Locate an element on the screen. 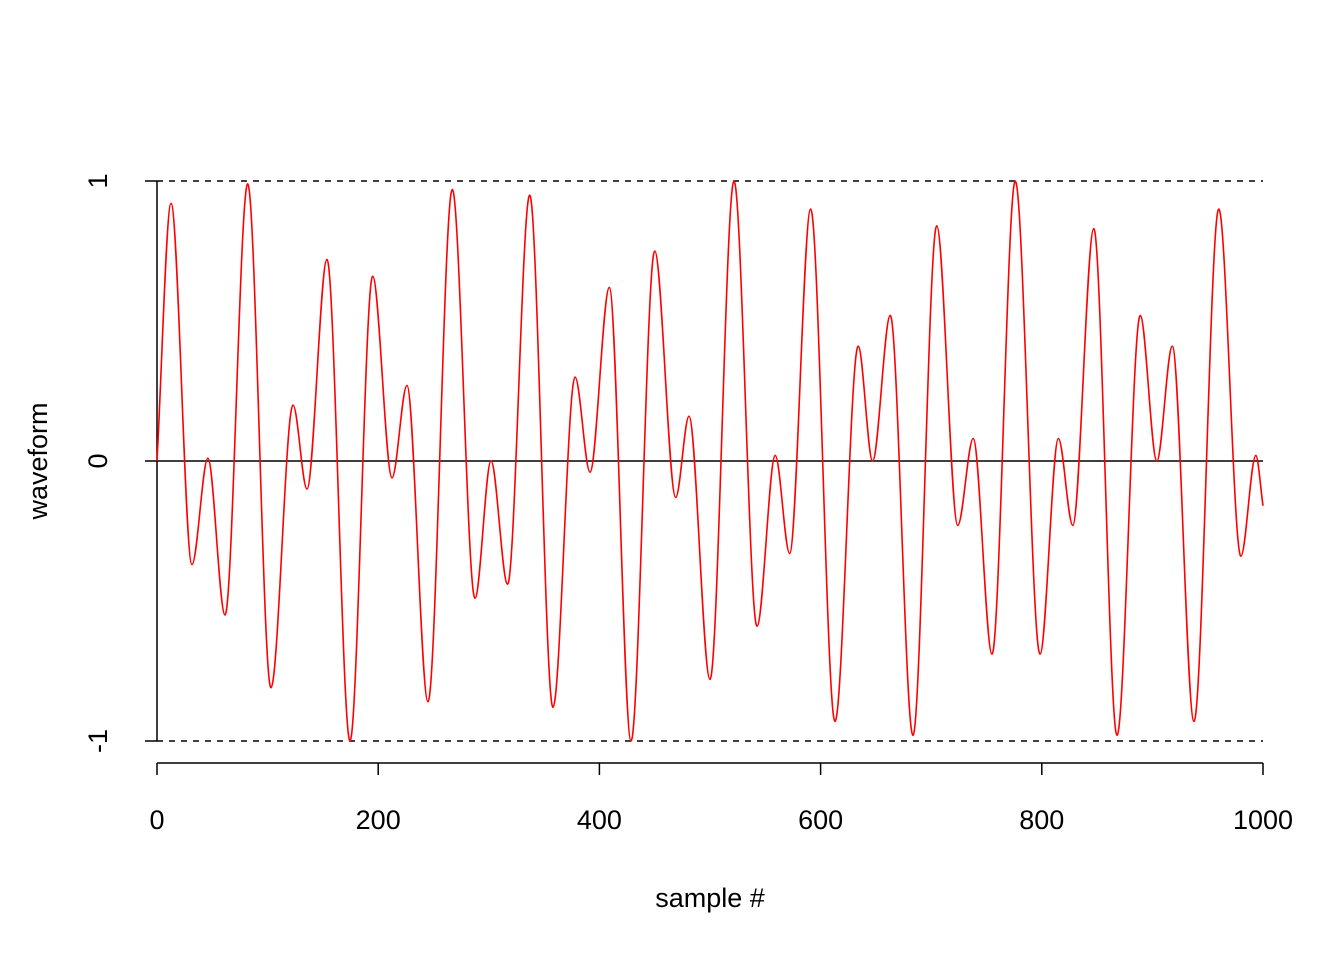 This screenshot has width=1344, height=960. x-tick-label: 200 is located at coordinates (378, 820).